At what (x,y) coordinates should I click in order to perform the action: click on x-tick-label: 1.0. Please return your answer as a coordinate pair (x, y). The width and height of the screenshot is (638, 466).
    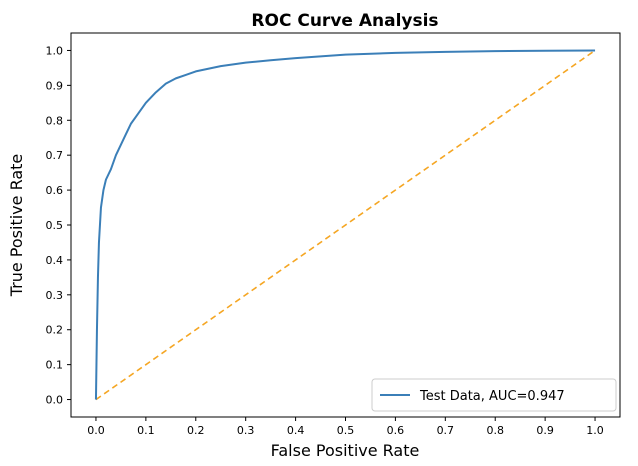
    Looking at the image, I should click on (595, 430).